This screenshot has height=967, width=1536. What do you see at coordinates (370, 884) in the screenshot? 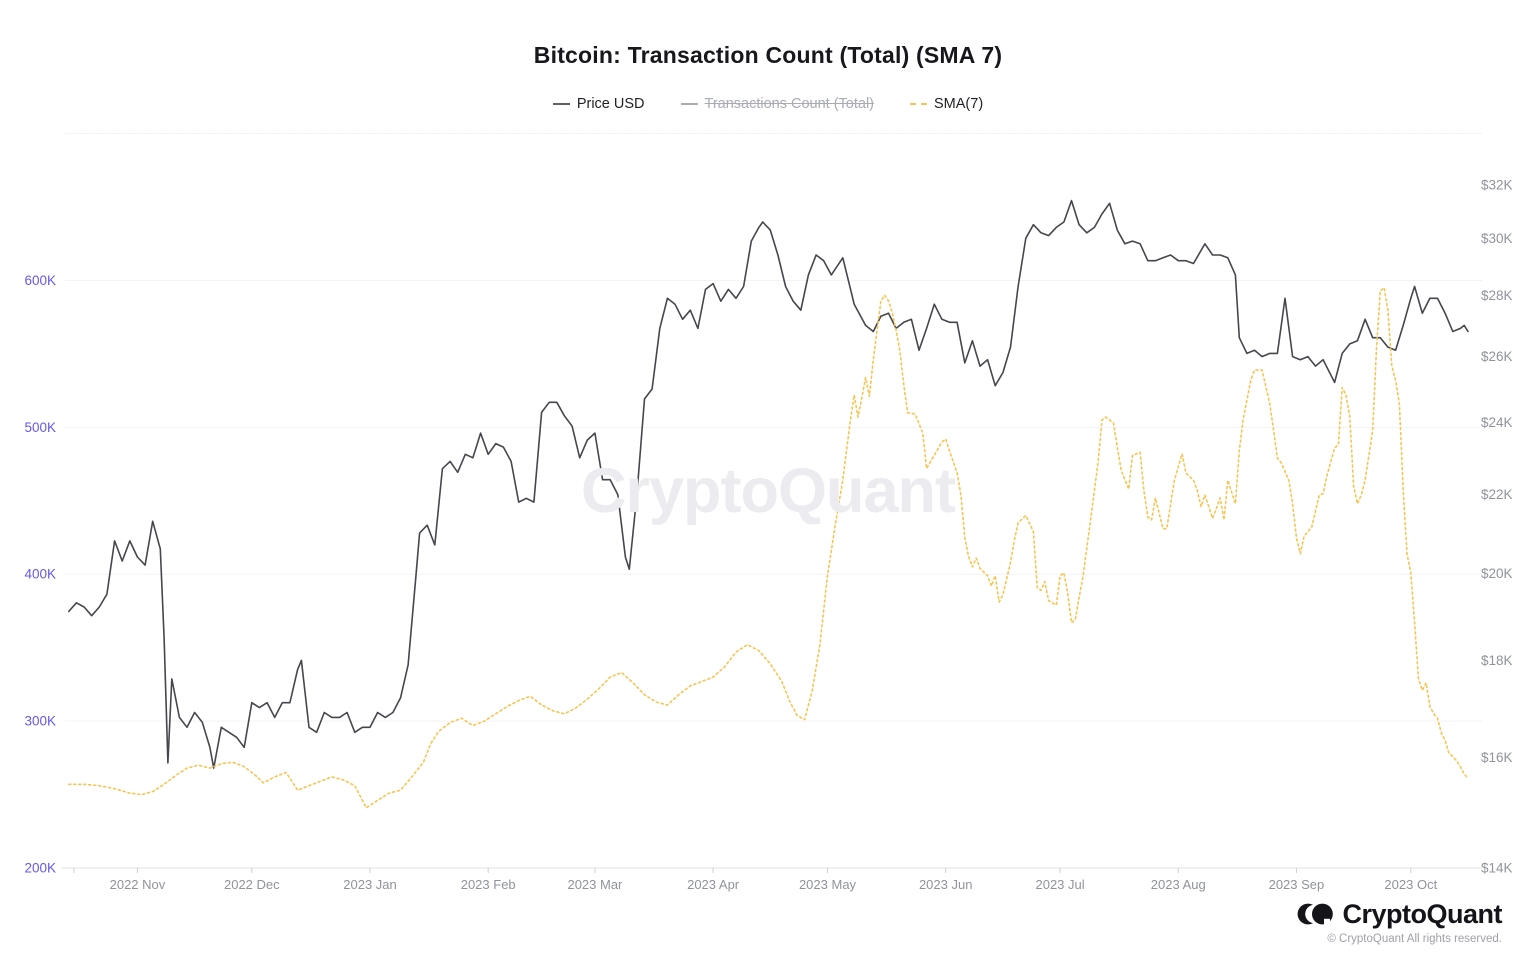
I see `x-axis-tick-label: 2023 Jan` at bounding box center [370, 884].